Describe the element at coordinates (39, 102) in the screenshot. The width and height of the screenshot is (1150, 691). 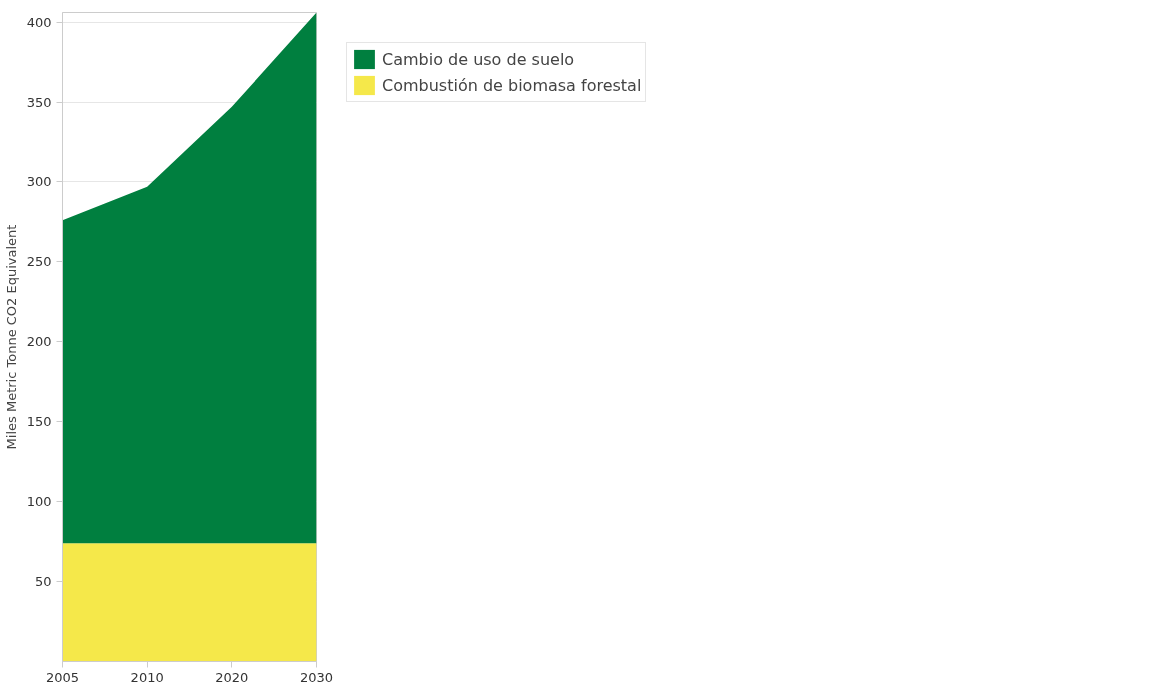
I see `y-tick-label: 350` at that location.